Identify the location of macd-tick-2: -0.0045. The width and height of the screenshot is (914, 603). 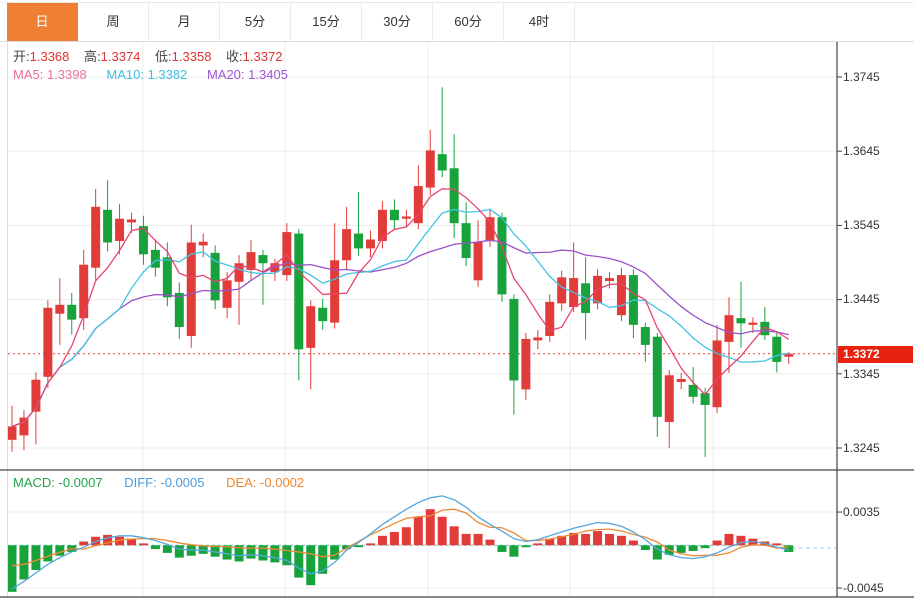
(863, 588).